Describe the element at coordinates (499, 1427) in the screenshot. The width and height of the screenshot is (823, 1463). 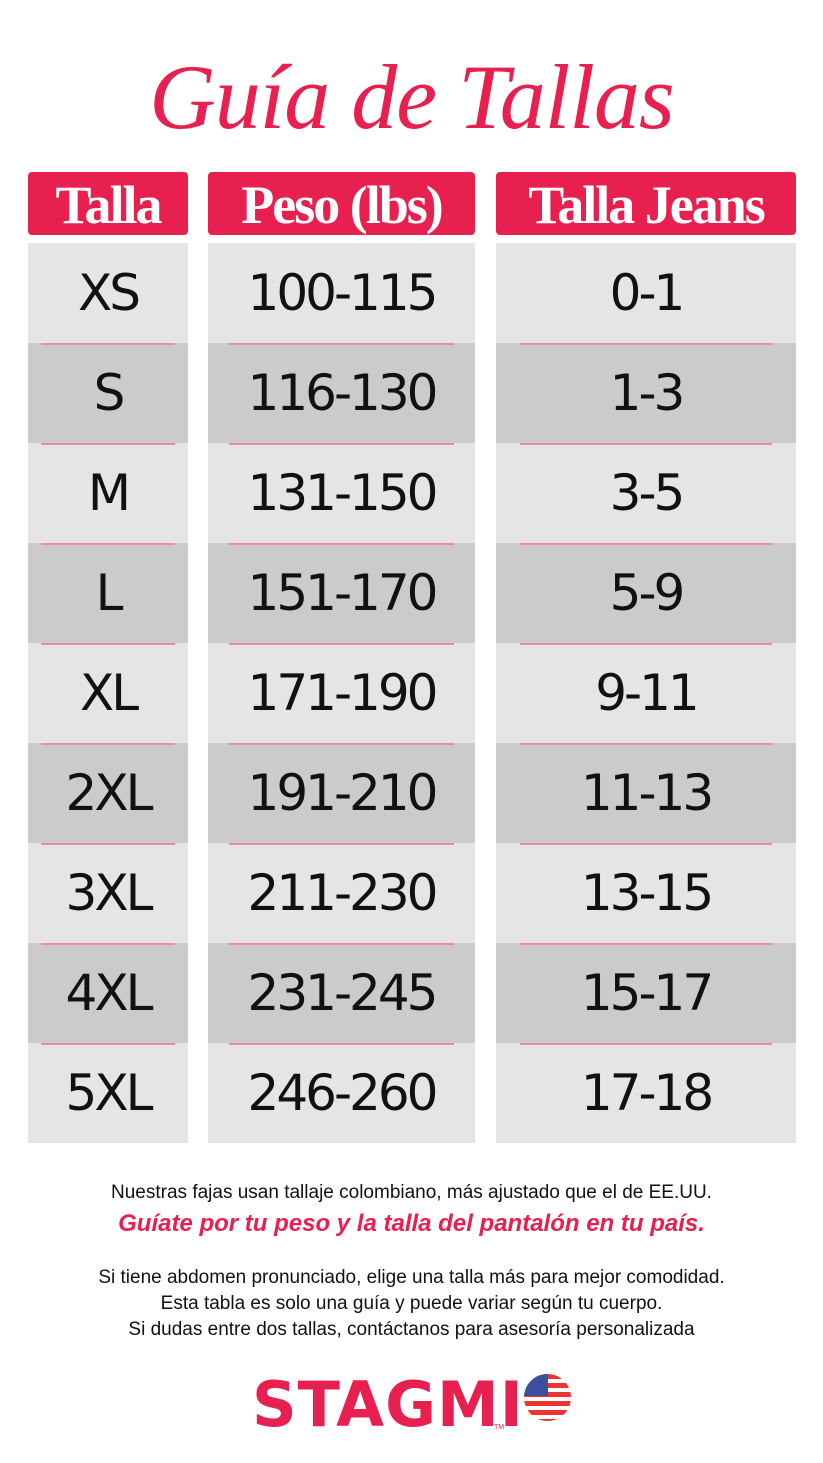
I see `trademark: TM` at that location.